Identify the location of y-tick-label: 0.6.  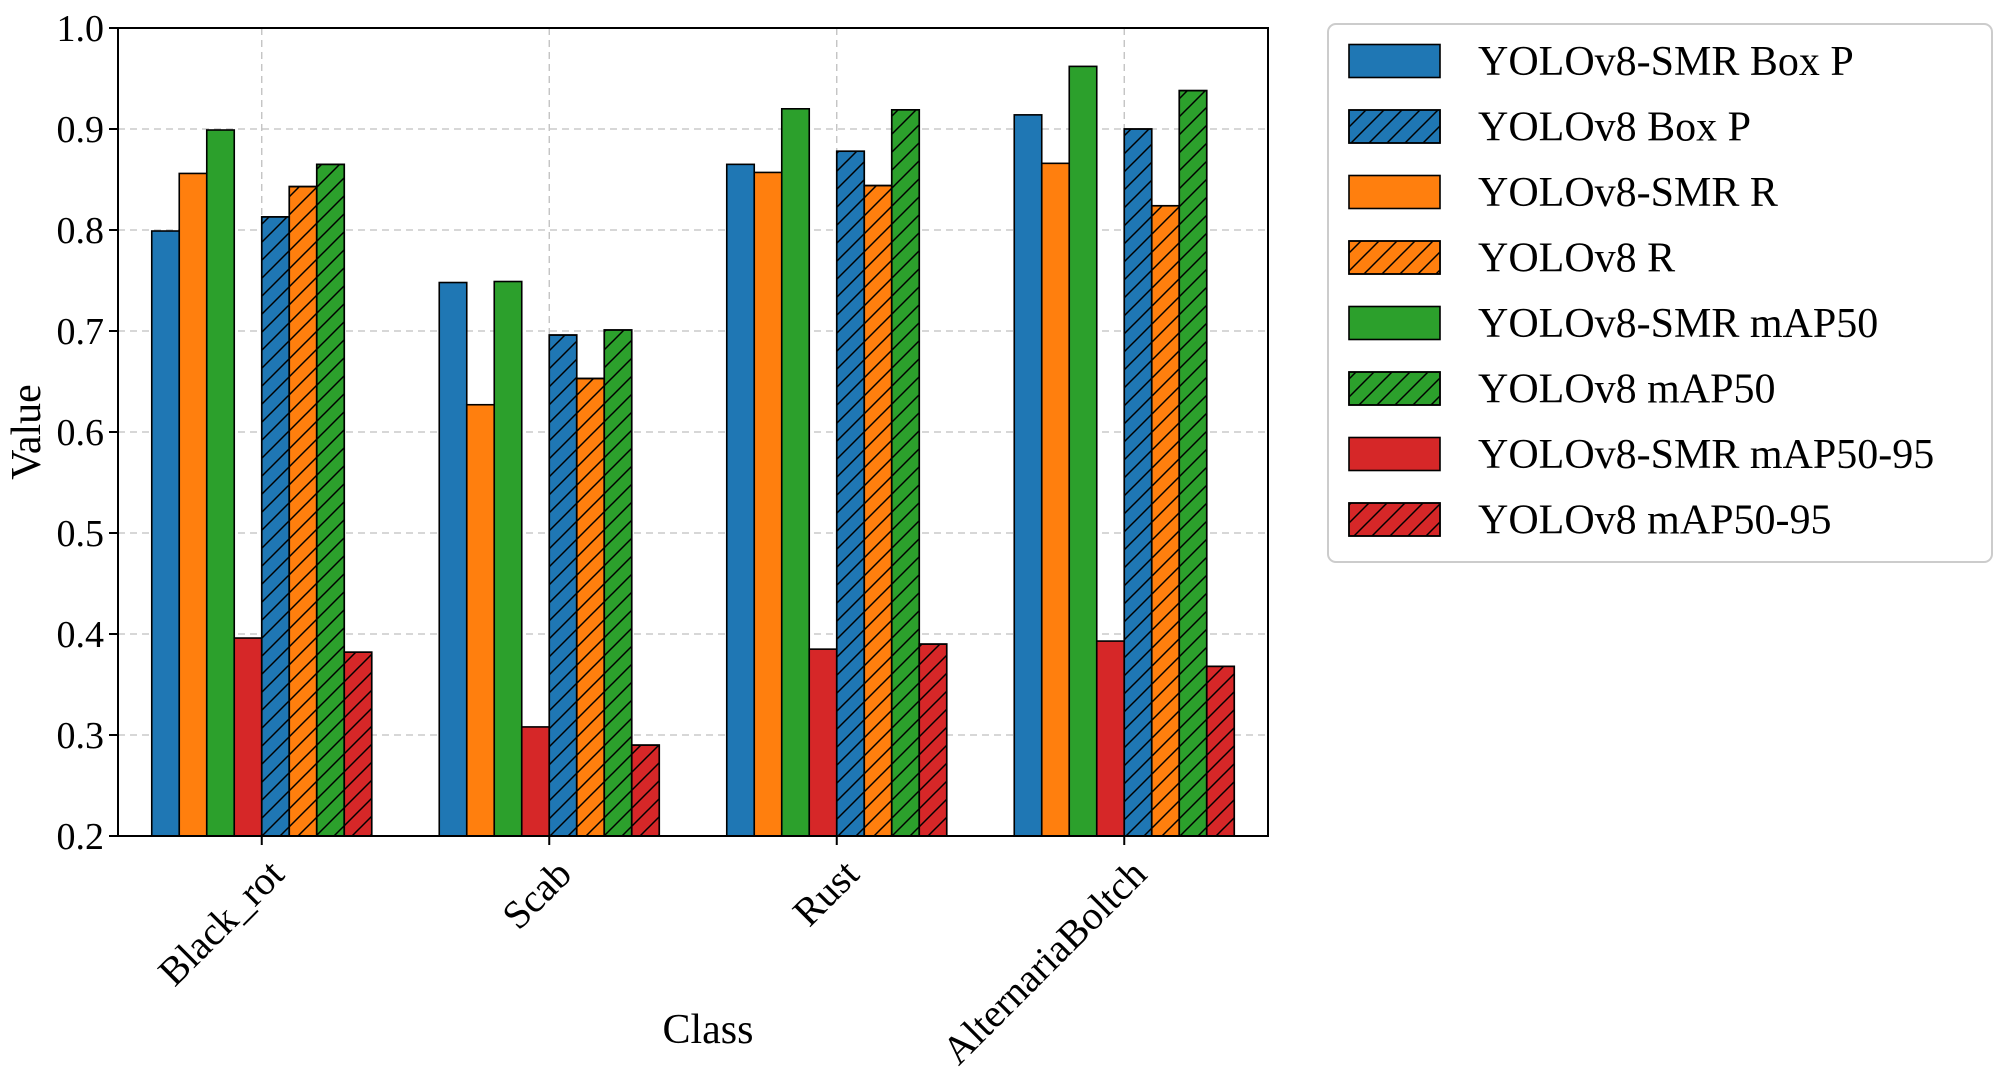
(81, 433).